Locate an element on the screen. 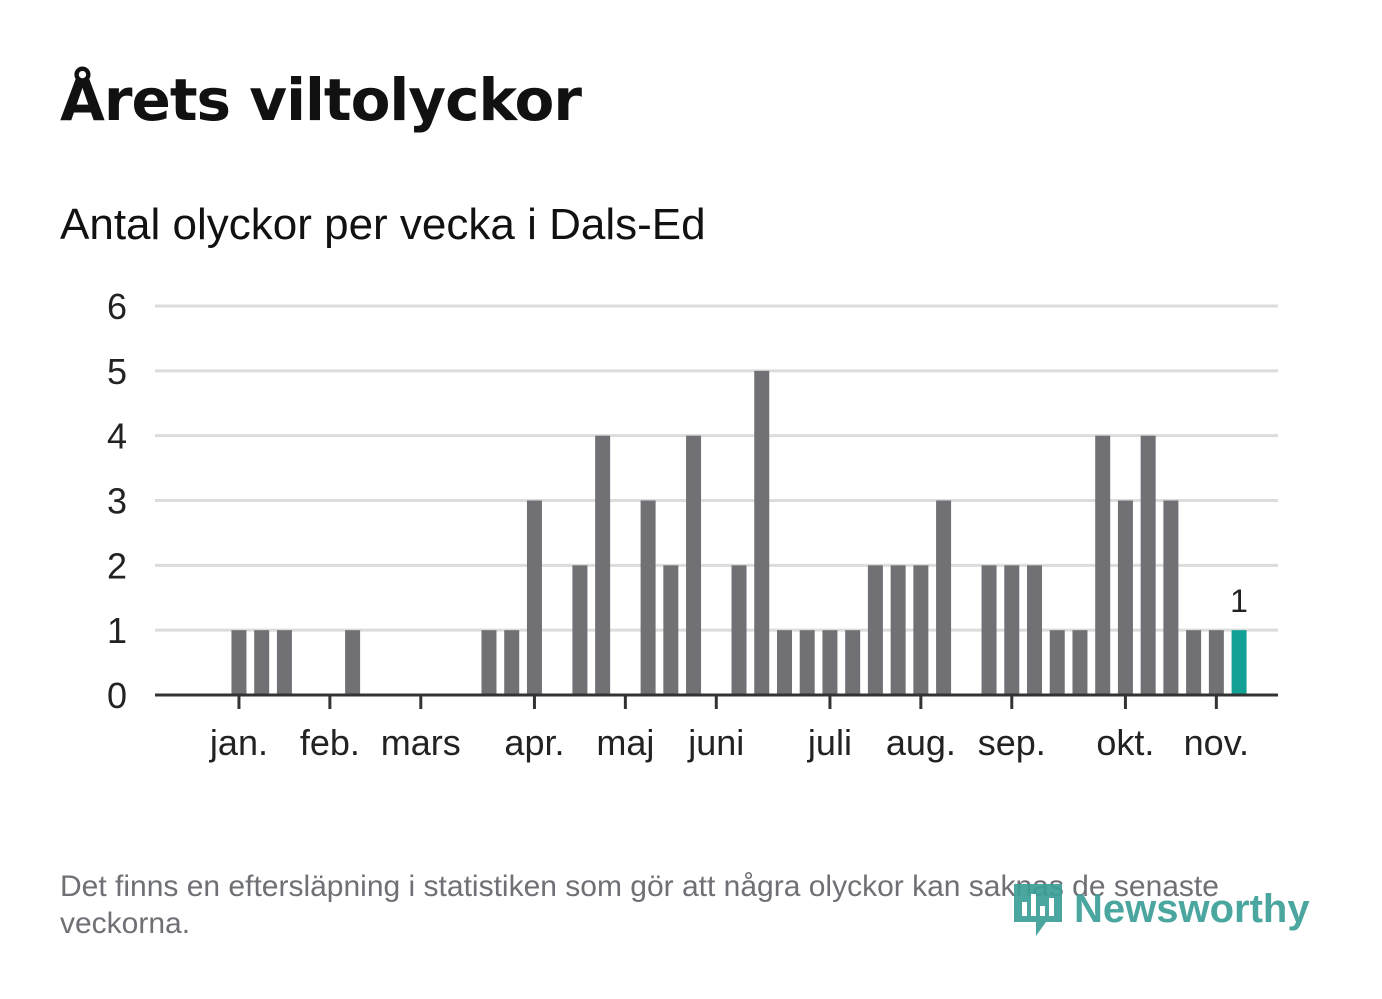 This screenshot has width=1382, height=999. x-tick-label: sep. is located at coordinates (1012, 742).